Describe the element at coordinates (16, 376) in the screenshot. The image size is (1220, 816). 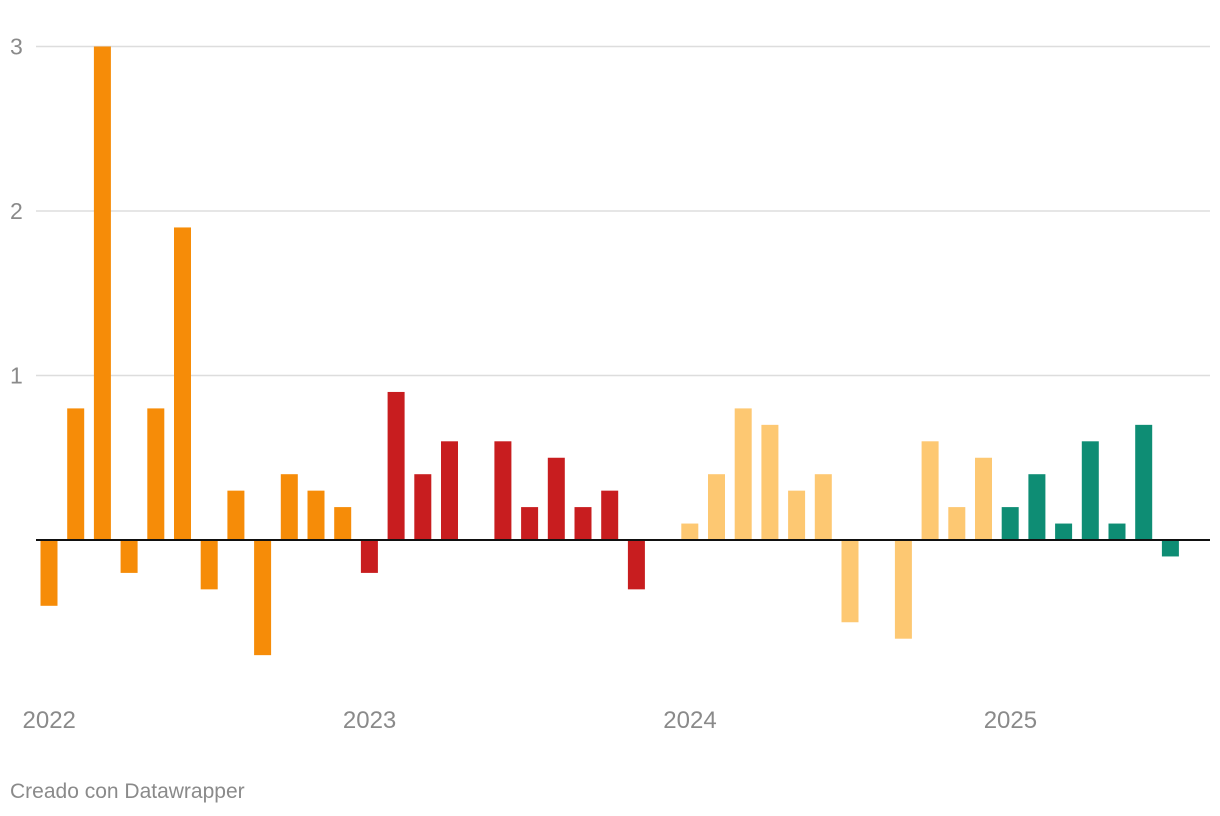
I see `y-tick-label: 1` at that location.